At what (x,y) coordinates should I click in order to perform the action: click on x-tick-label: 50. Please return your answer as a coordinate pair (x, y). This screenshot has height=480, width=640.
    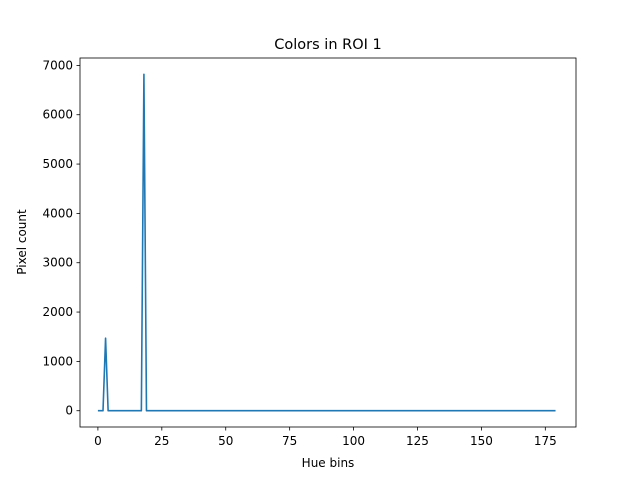
    Looking at the image, I should click on (225, 441).